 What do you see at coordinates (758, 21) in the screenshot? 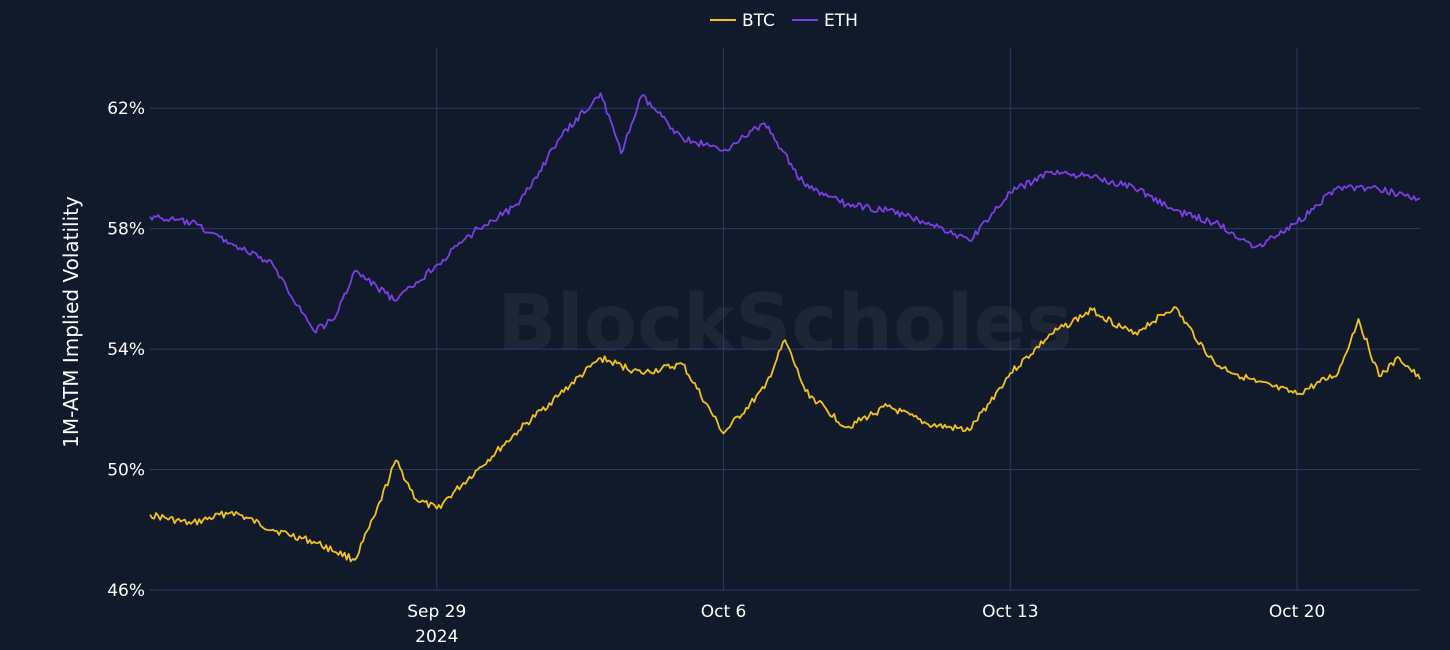
I see `legend-label-btc: BTC` at bounding box center [758, 21].